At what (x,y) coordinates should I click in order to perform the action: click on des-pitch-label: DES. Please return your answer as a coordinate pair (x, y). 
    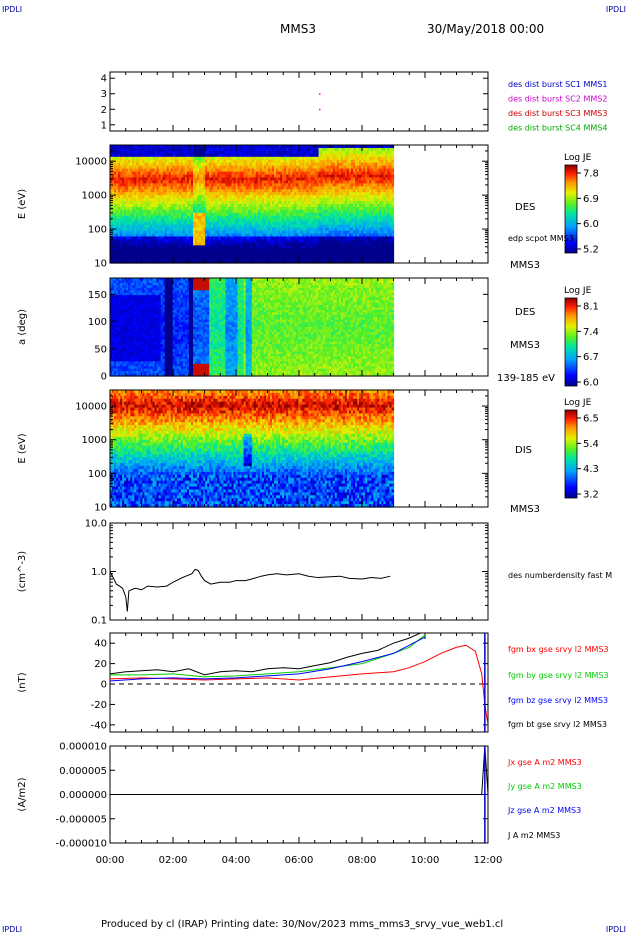
    Looking at the image, I should click on (525, 312).